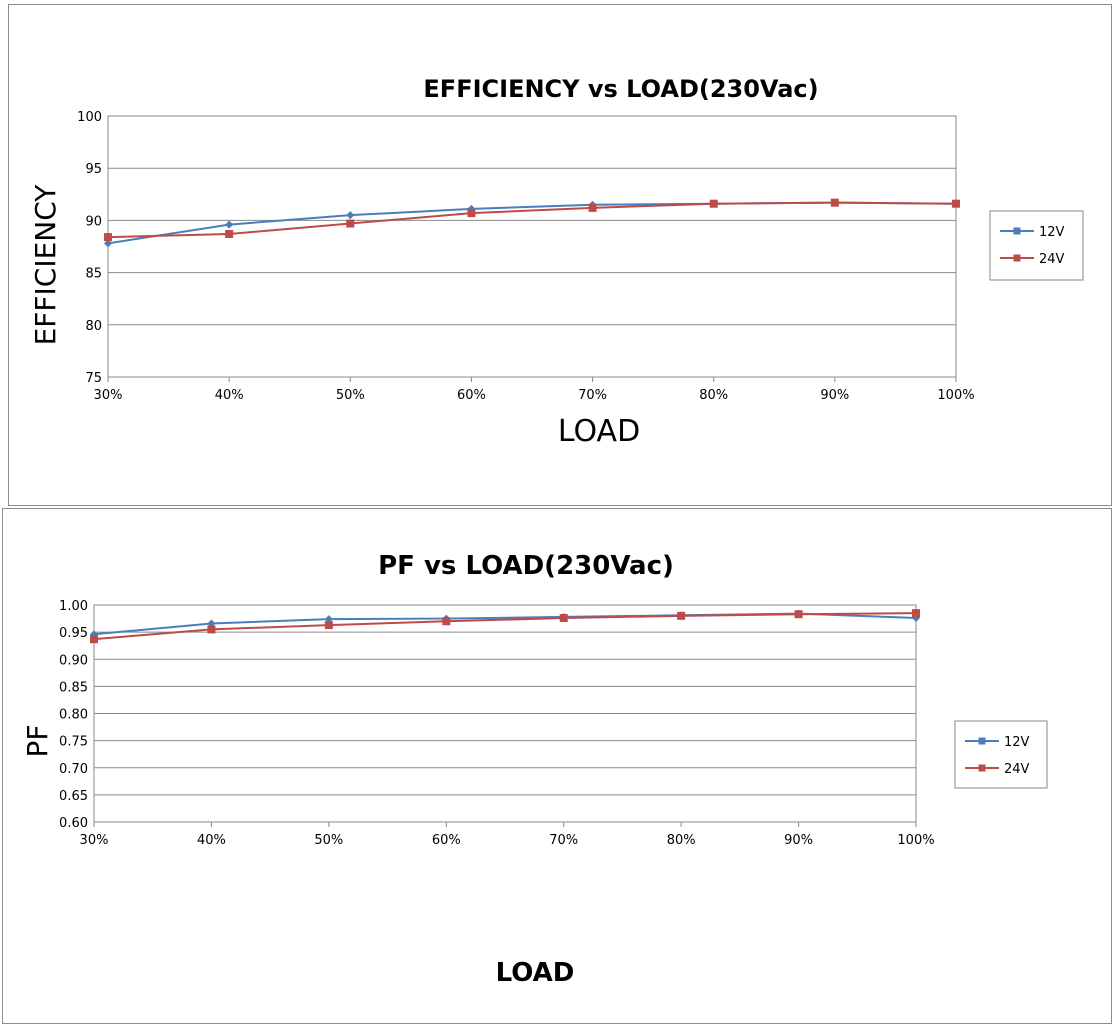 The height and width of the screenshot is (1029, 1114). What do you see at coordinates (93, 169) in the screenshot?
I see `y-tick-label: 95` at bounding box center [93, 169].